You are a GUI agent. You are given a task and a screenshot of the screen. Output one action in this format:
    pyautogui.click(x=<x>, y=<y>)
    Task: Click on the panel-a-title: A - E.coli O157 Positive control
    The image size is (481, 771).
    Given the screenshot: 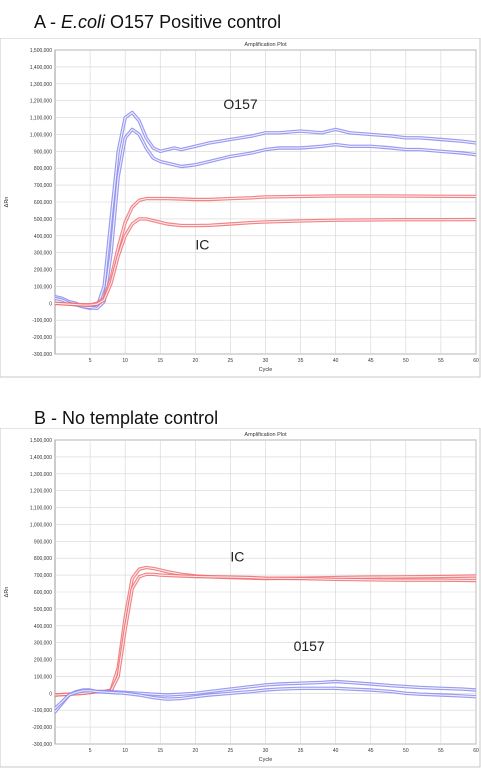 What is the action you would take?
    pyautogui.click(x=157, y=22)
    